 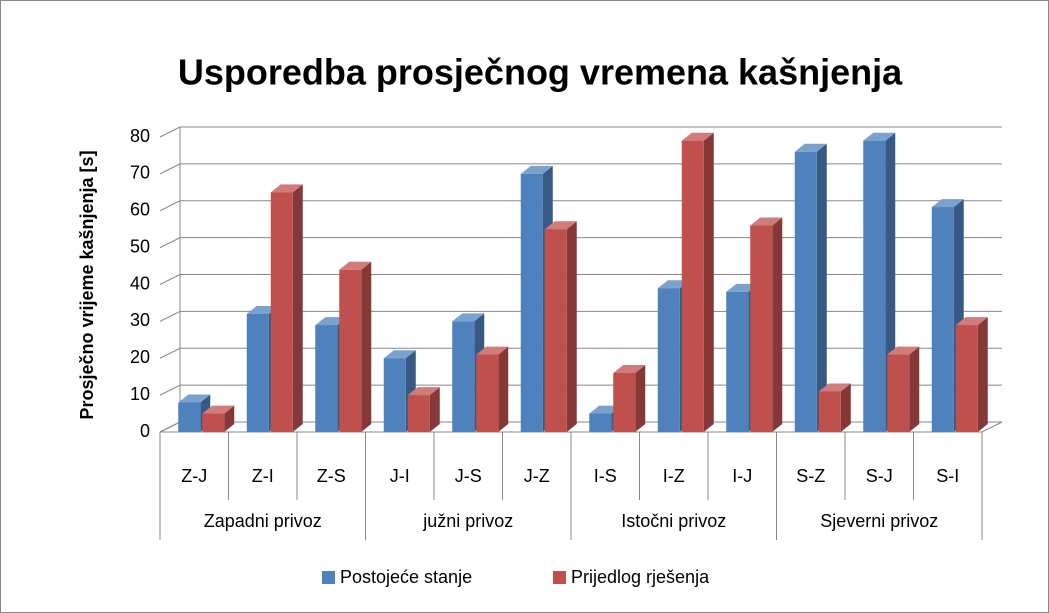 I want to click on chart-title: Usporedba prosječnog vremena kašnjenja, so click(x=540, y=72).